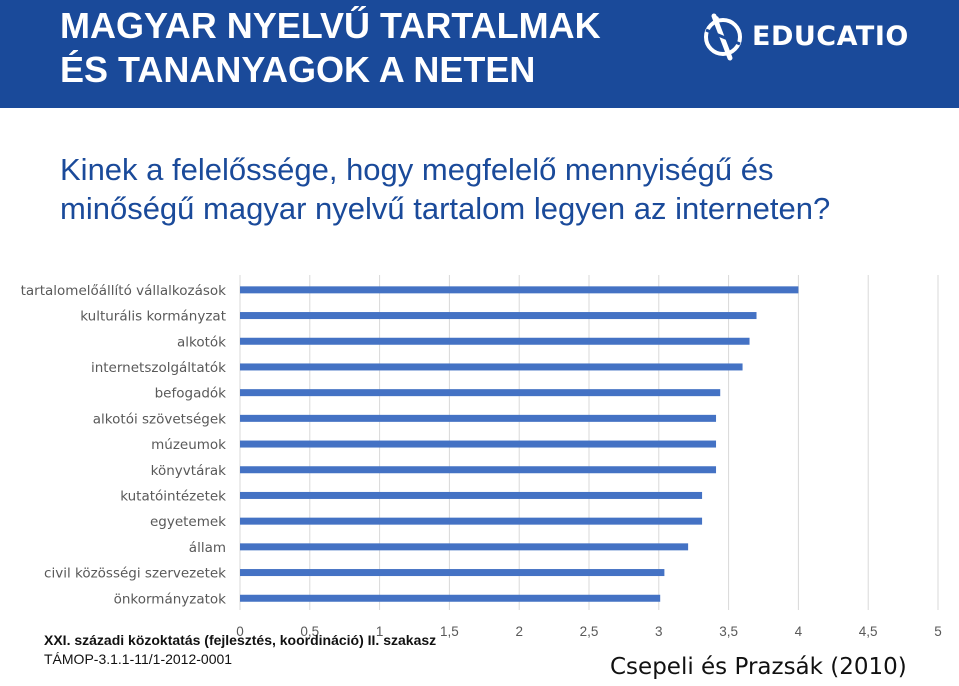 Image resolution: width=959 pixels, height=686 pixels. Describe the element at coordinates (330, 25) in the screenshot. I see `title-line-1: MAGYAR NYELVŰ TARTALMAK` at that location.